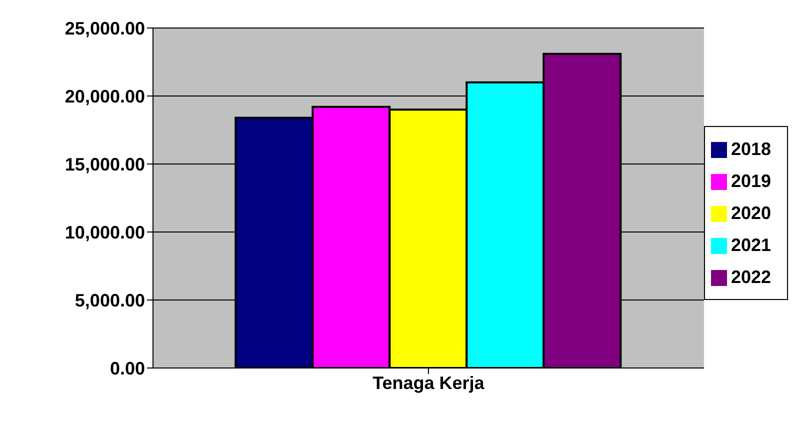 This screenshot has width=809, height=428. I want to click on legend-label: 2018, so click(750, 149).